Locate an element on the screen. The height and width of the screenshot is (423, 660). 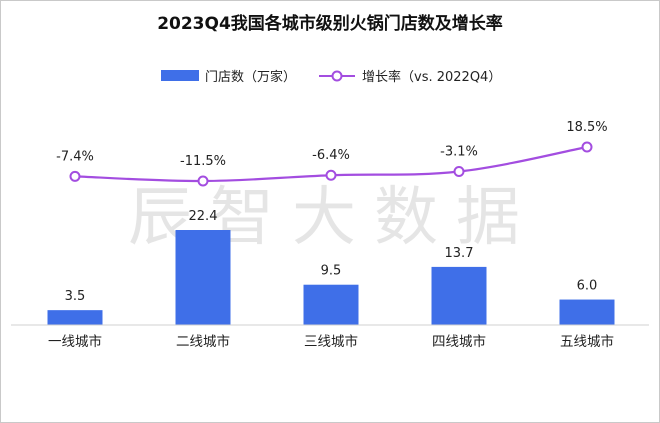
legend-line-label: 增长率（vs. 2022Q4） is located at coordinates (431, 77).